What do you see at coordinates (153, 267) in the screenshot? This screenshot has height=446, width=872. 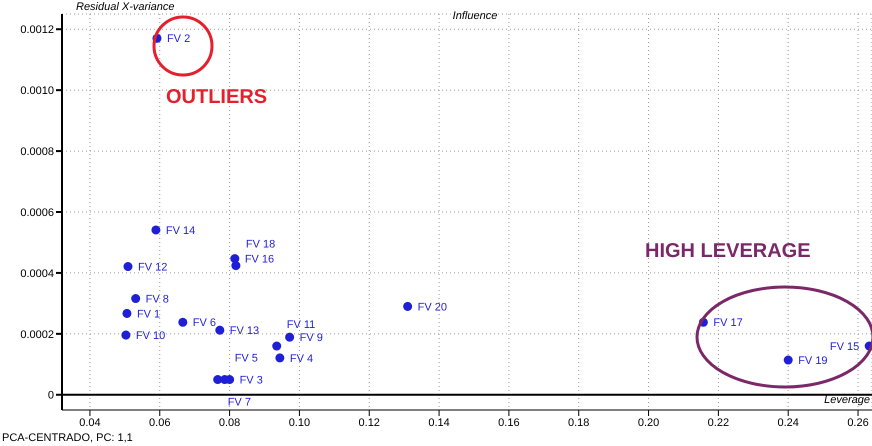 I see `annotation: FV 12` at bounding box center [153, 267].